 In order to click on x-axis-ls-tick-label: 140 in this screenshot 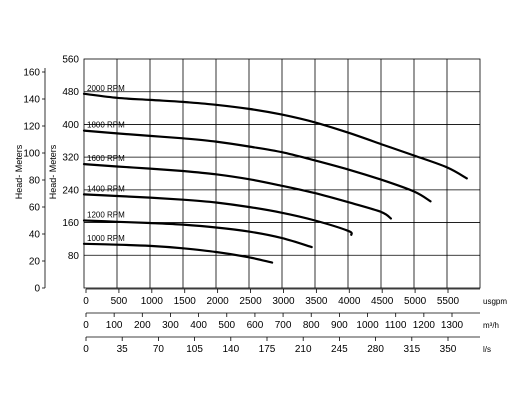, I will do `click(230, 349)`.